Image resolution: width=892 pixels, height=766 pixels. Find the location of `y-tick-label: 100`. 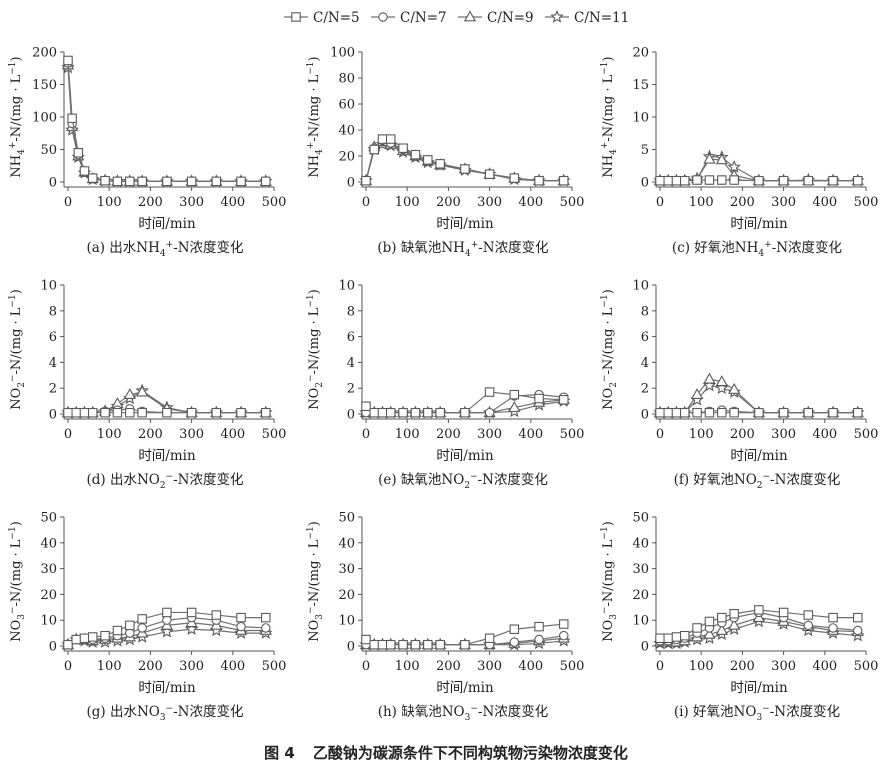

y-tick-label: 100 is located at coordinates (342, 53).